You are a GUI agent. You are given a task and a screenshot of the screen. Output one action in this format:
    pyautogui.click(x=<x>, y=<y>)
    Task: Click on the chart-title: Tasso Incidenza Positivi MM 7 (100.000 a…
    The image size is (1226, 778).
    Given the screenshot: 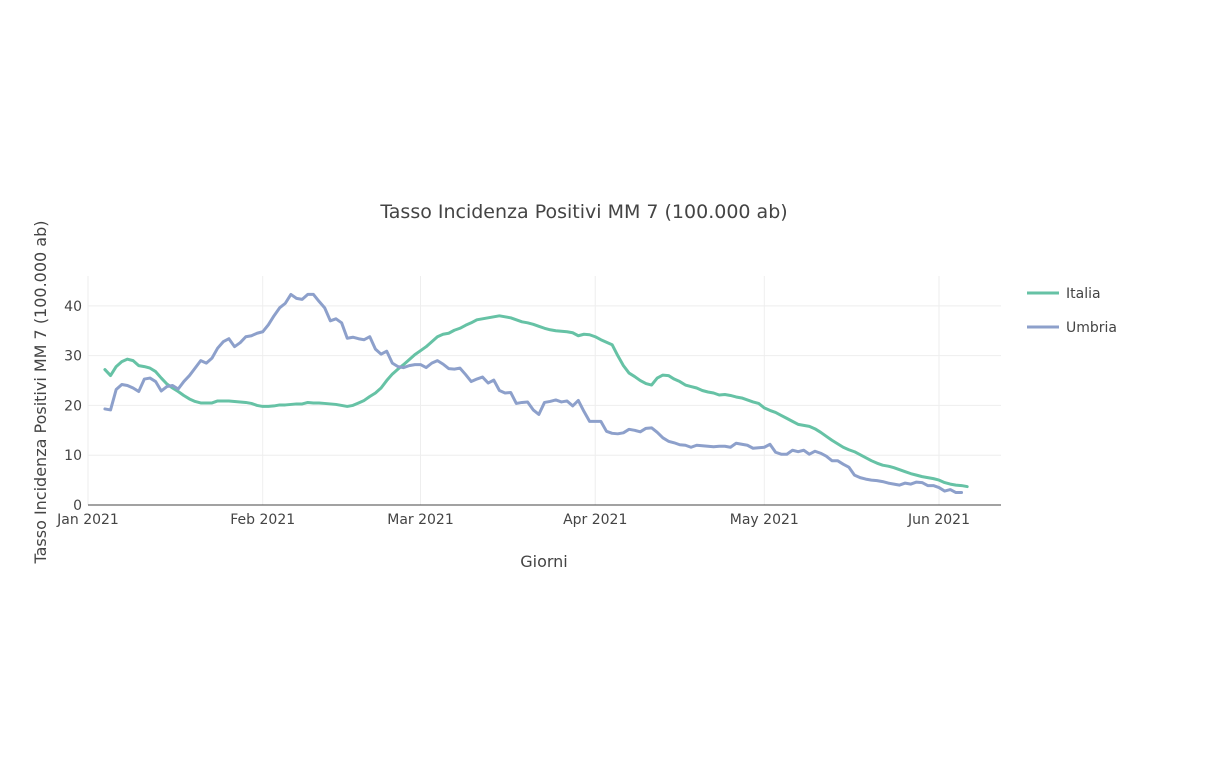 What is the action you would take?
    pyautogui.click(x=583, y=212)
    